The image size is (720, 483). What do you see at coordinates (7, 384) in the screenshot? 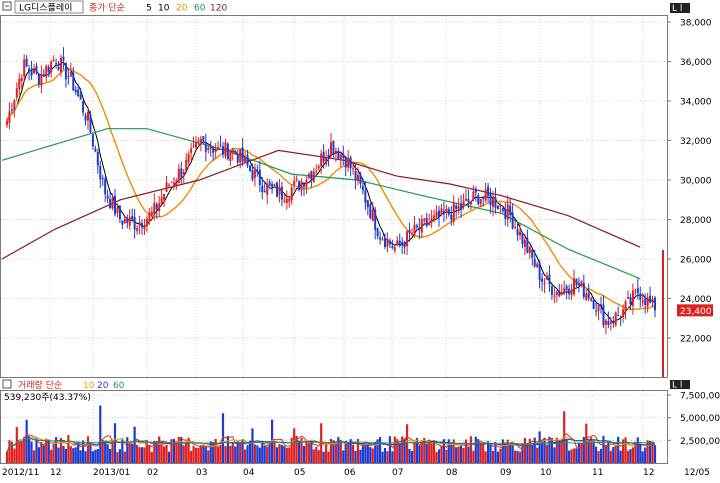
I see `volume-settings-icon` at bounding box center [7, 384].